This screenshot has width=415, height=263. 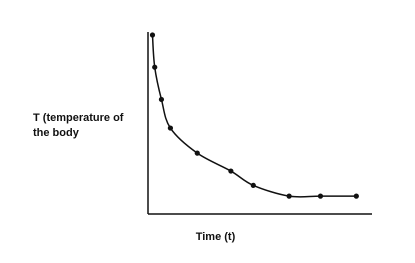 I want to click on x-axis-label: Time (t), so click(x=215, y=237).